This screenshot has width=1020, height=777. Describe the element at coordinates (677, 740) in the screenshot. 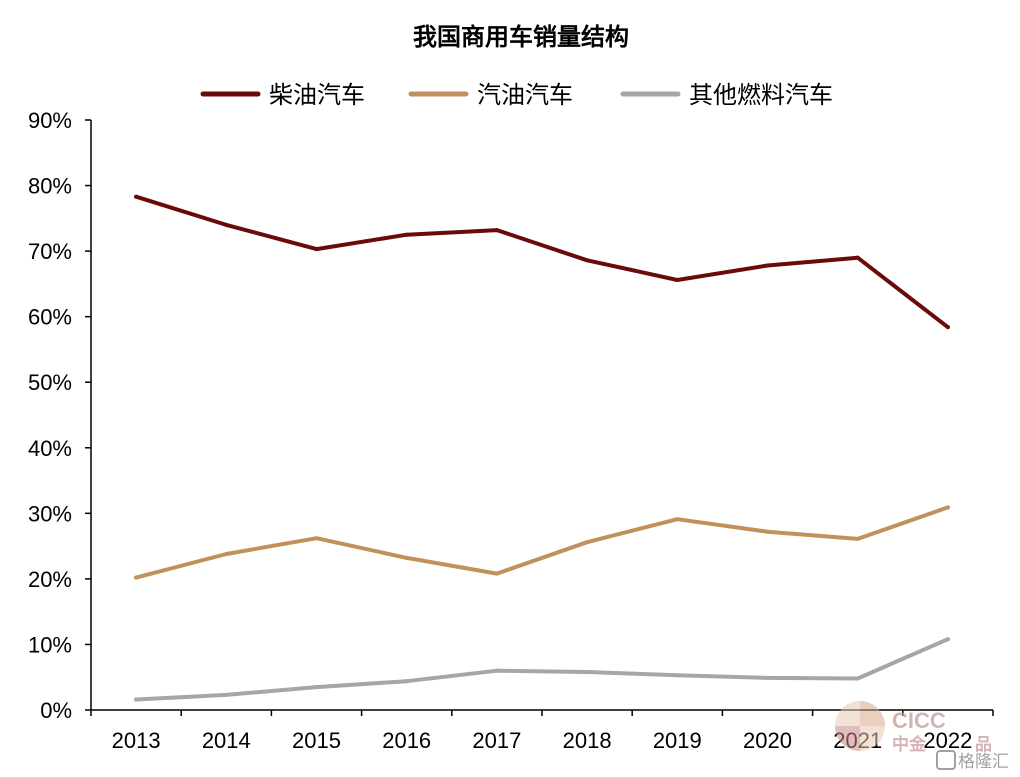

I see `x-tick-label: 2019` at that location.